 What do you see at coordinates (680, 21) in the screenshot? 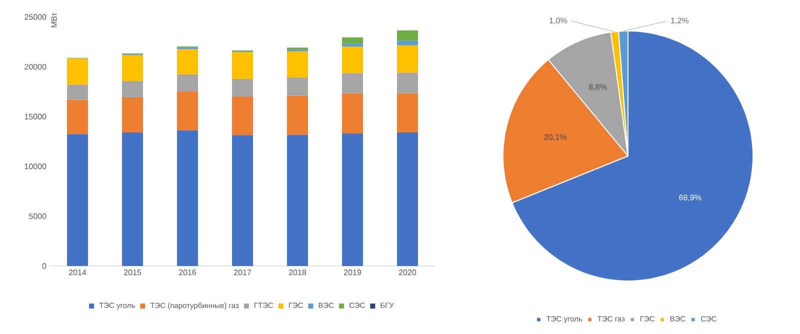
I see `data-label: 1,2%` at bounding box center [680, 21].